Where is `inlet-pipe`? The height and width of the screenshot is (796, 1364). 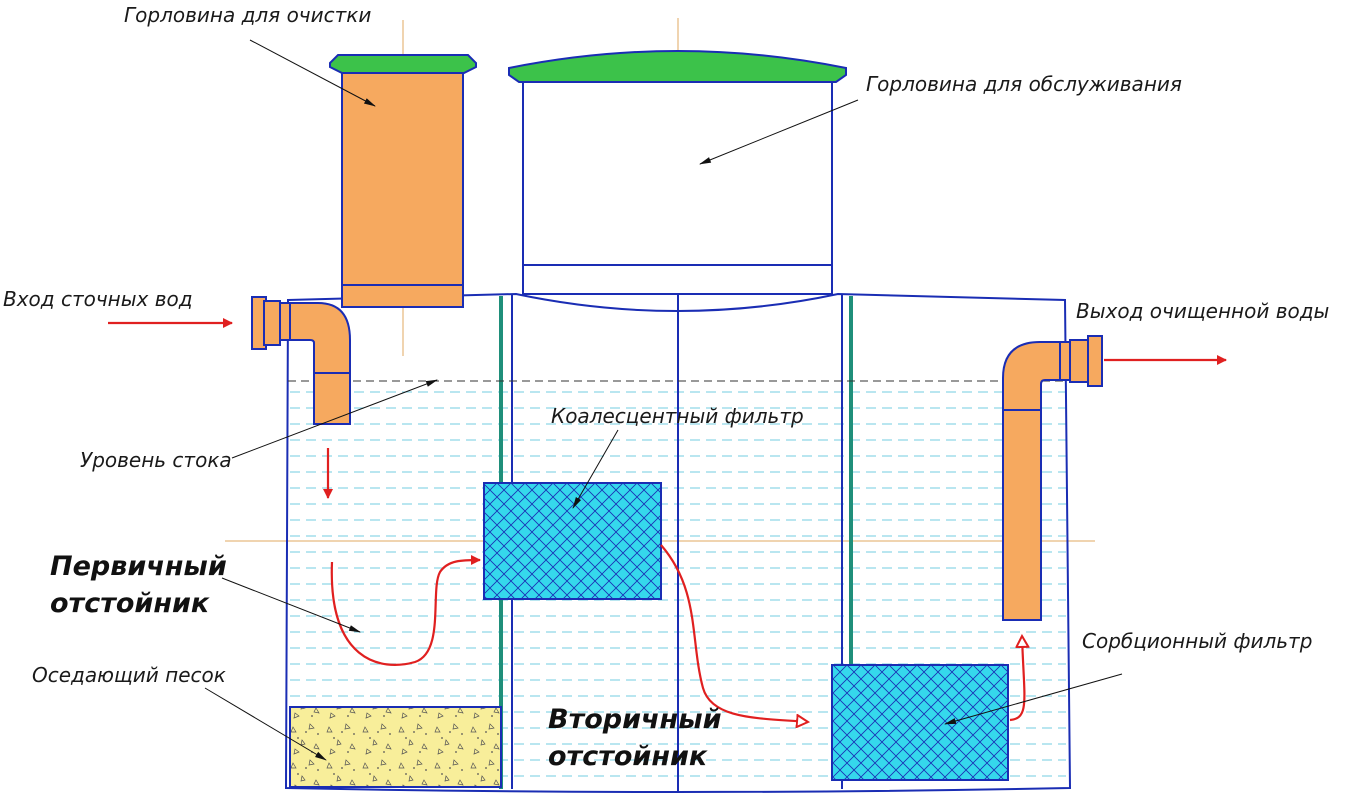 inlet-pipe is located at coordinates (301, 360).